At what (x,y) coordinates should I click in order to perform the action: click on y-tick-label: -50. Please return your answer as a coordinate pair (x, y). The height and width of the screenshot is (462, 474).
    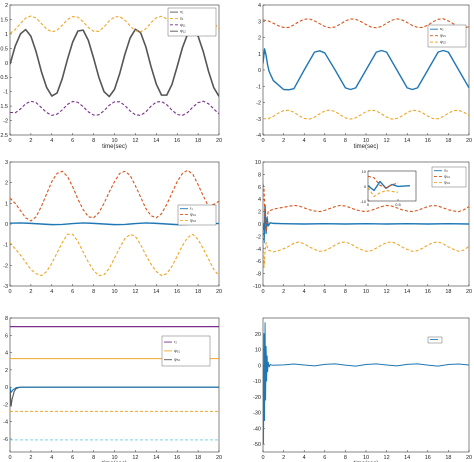
    Looking at the image, I should click on (257, 445).